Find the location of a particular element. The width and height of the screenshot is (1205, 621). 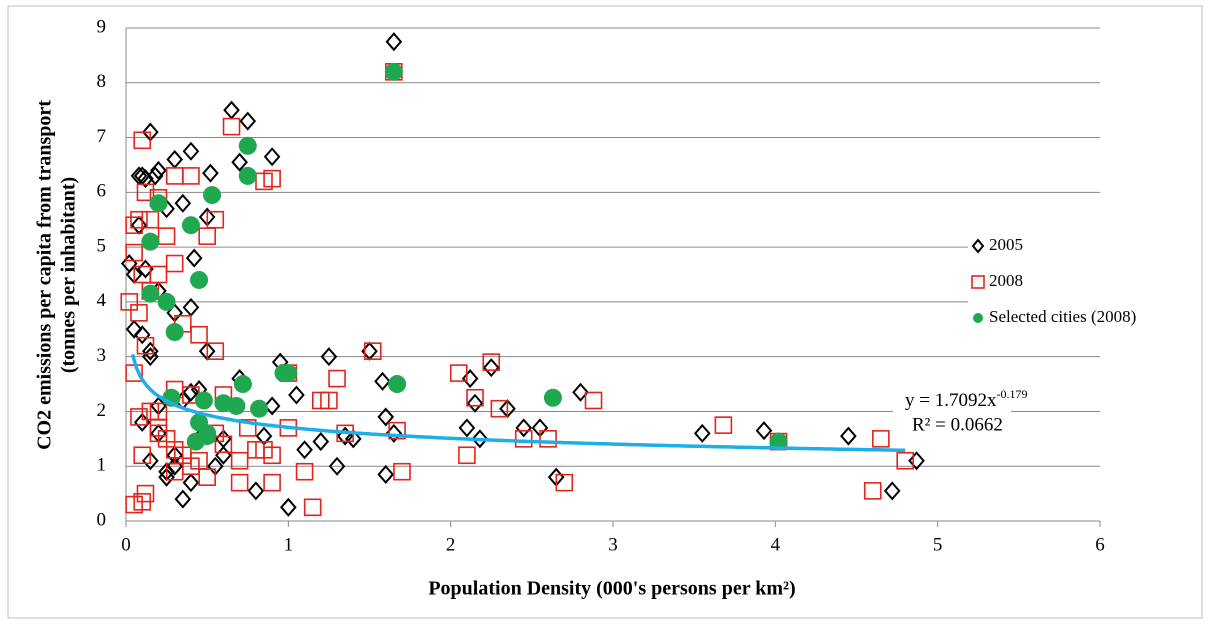

y-tick-label: 0 is located at coordinates (102, 519).